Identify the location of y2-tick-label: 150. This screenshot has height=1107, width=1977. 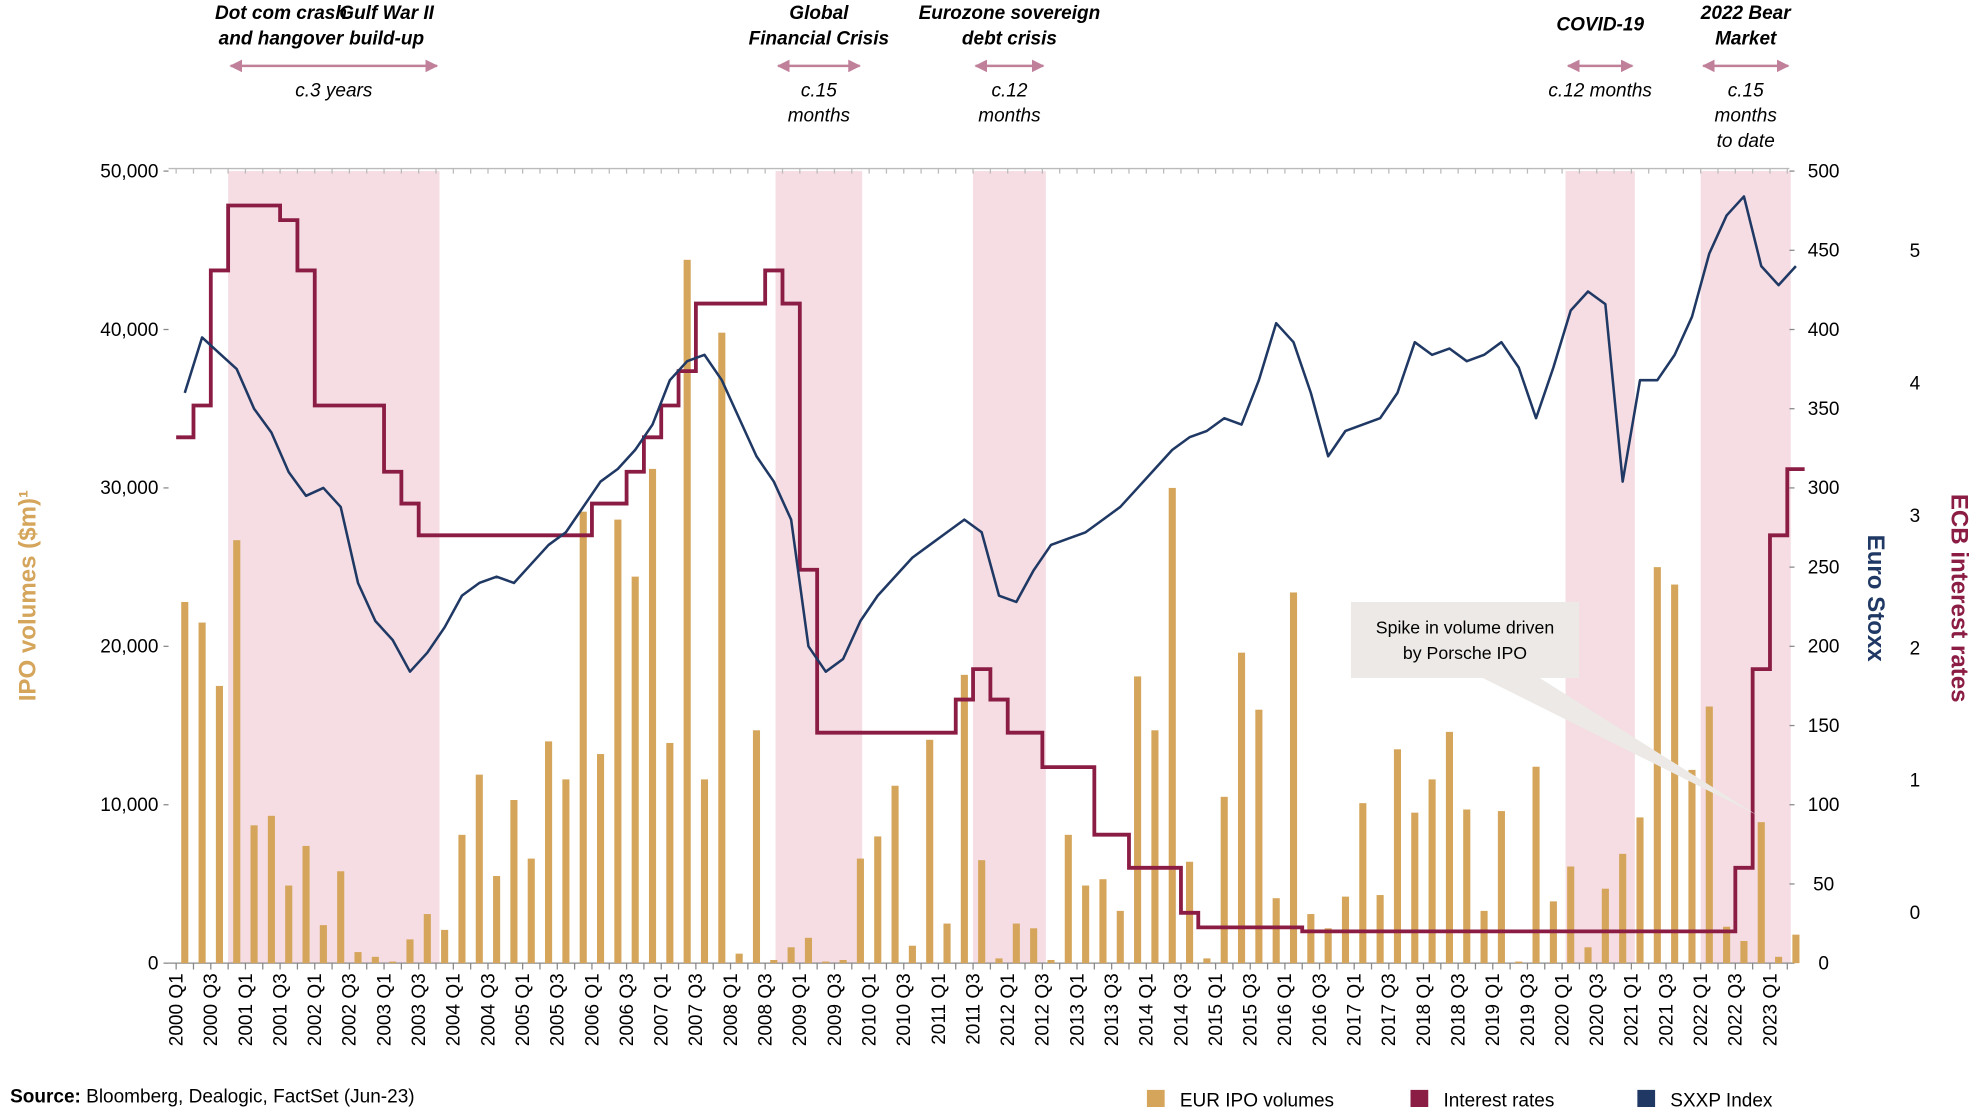
(1824, 726).